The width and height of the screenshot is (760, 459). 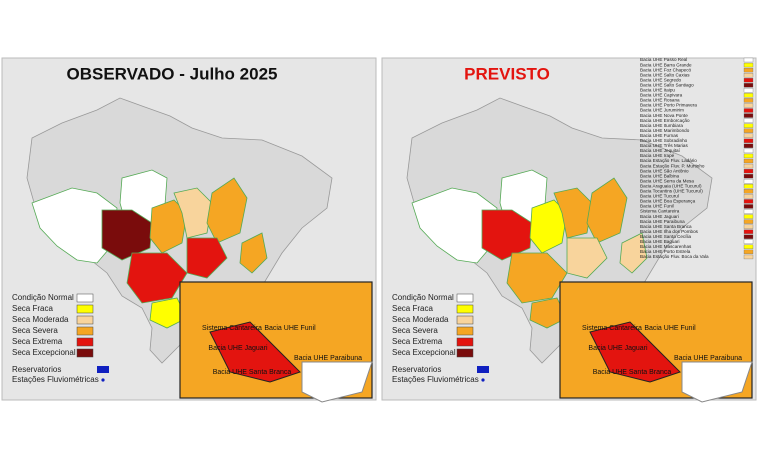 What do you see at coordinates (660, 100) in the screenshot?
I see `basin-label: Bacia UHE Rosana` at bounding box center [660, 100].